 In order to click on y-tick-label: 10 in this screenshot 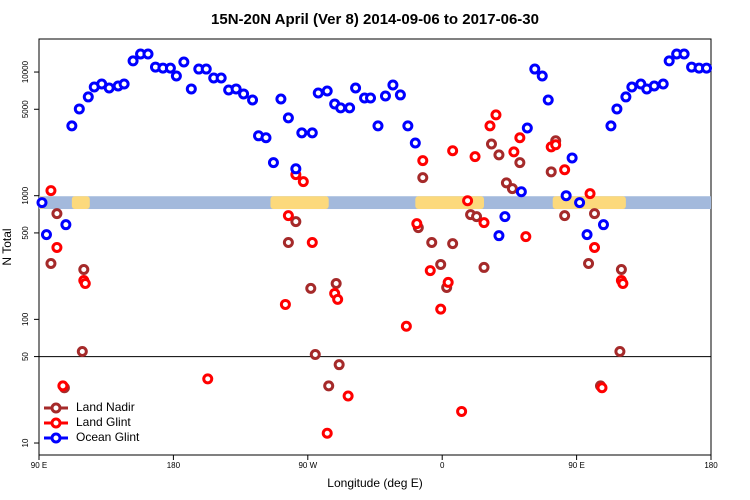, I will do `click(25, 442)`.